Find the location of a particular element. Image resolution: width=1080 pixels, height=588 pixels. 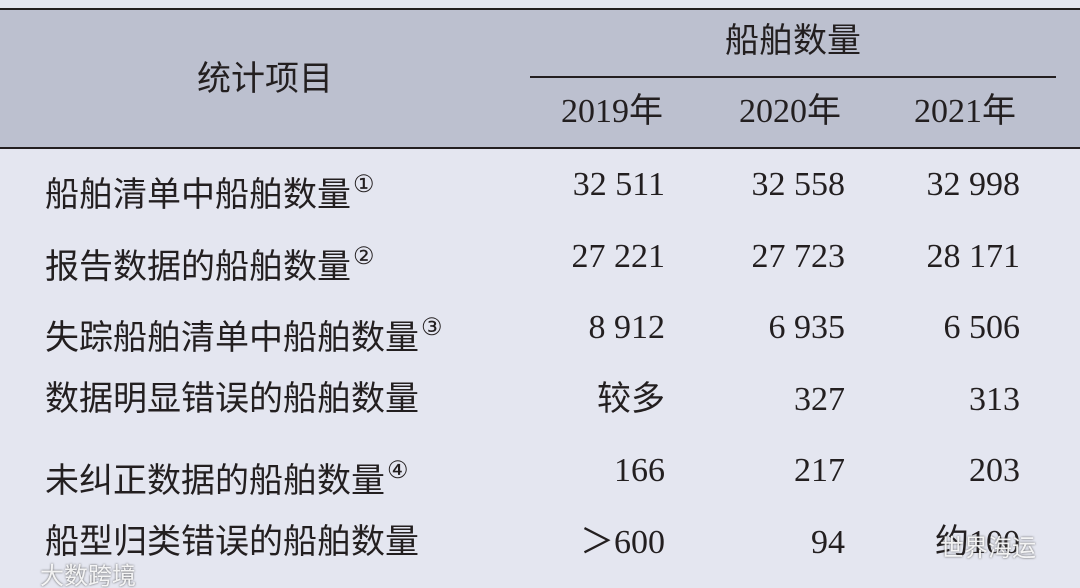

cell: 27 221 is located at coordinates (618, 256).